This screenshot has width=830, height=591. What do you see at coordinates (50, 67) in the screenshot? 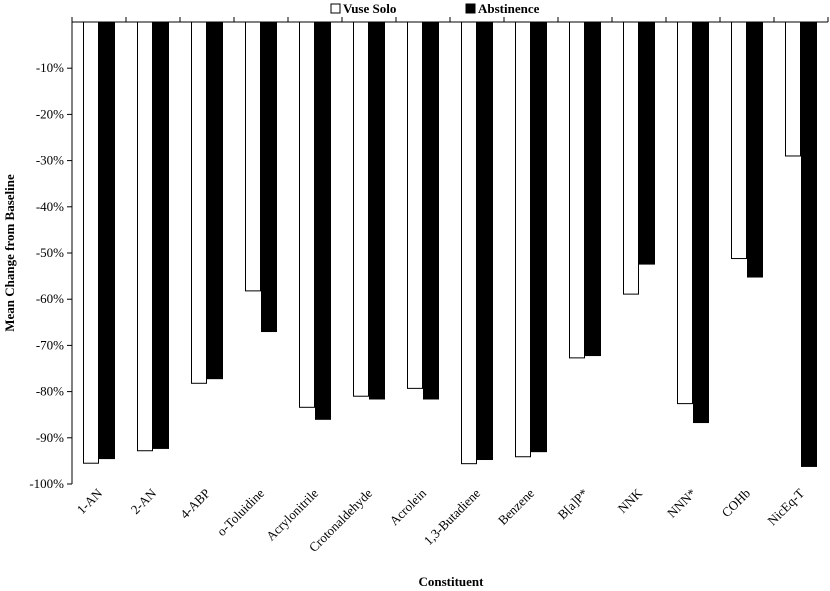
I see `y-tick-label: -10%` at bounding box center [50, 67].